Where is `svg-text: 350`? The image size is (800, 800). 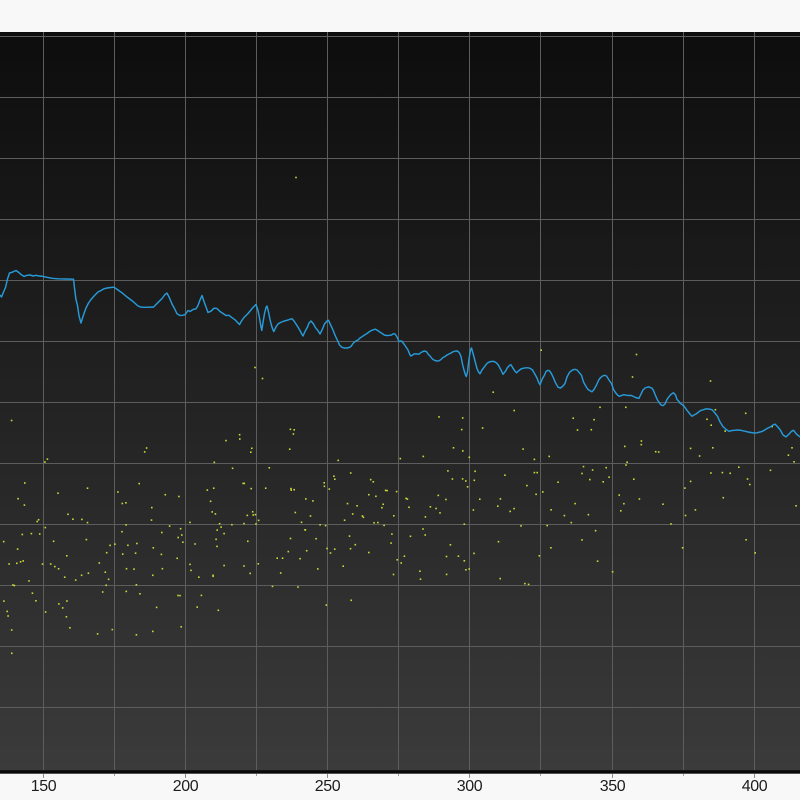
svg-text: 350 is located at coordinates (613, 786).